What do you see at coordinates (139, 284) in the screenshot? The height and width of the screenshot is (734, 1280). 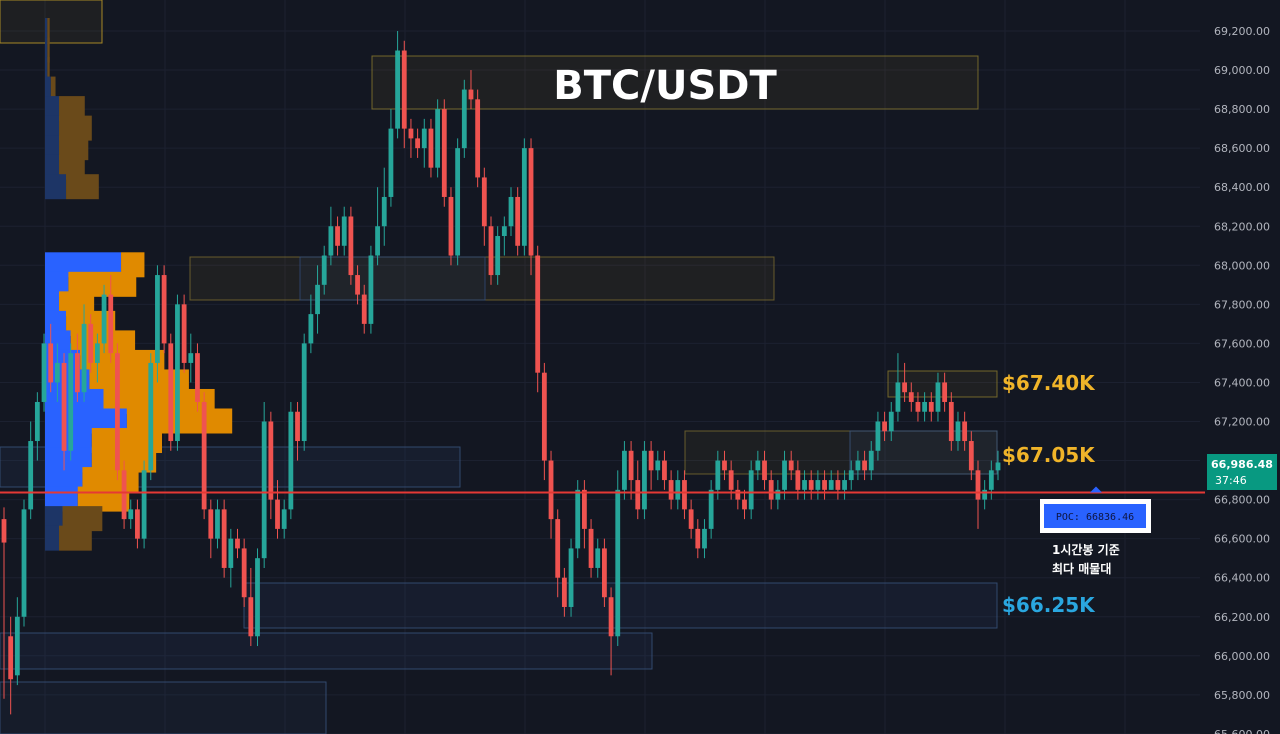 I see `volume-profile` at bounding box center [139, 284].